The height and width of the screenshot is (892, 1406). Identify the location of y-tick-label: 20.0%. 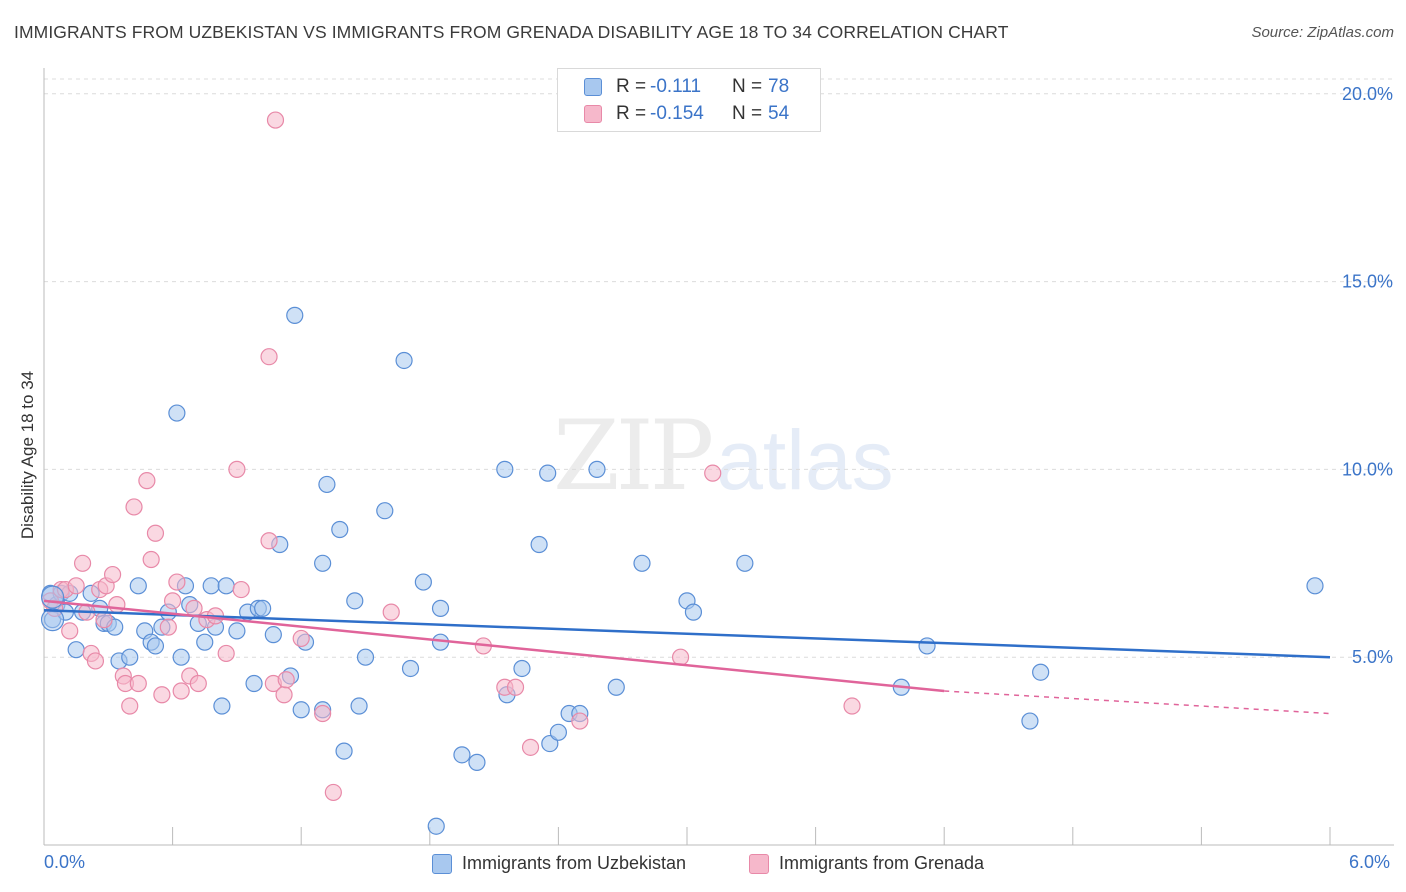
(1367, 94).